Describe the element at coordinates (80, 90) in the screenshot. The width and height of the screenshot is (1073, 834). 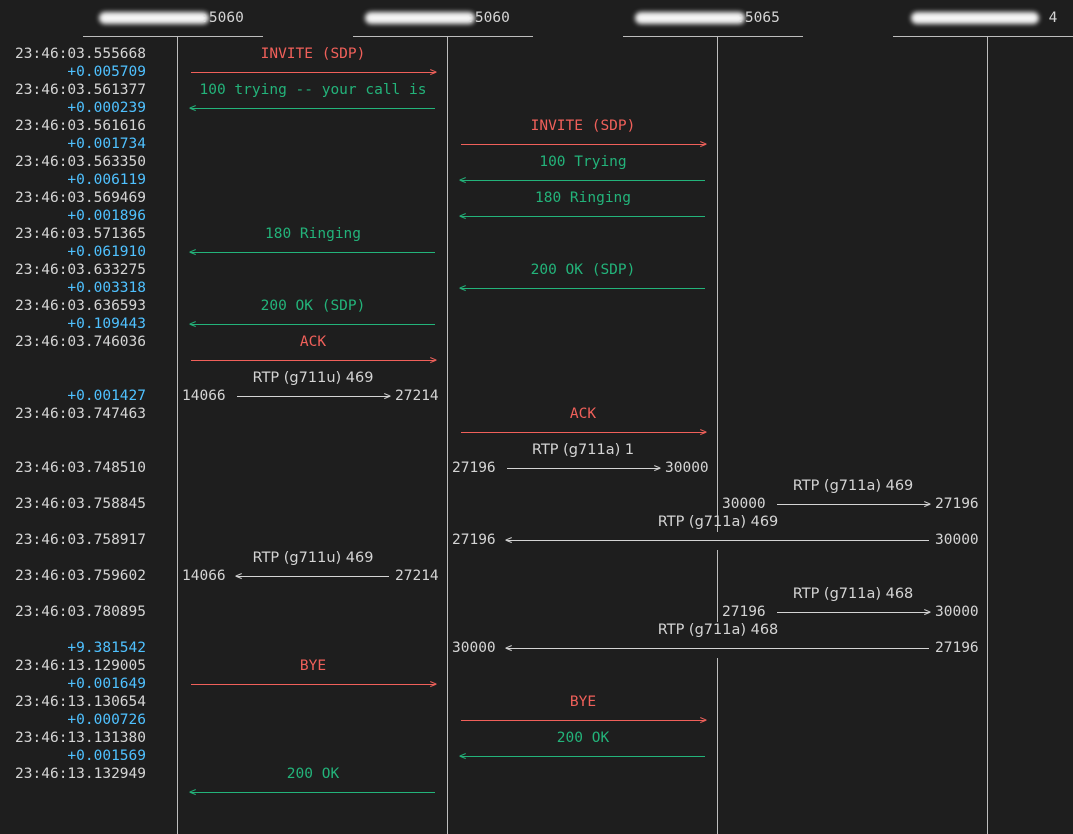
I see `timestamp: 23:46:03.561377` at that location.